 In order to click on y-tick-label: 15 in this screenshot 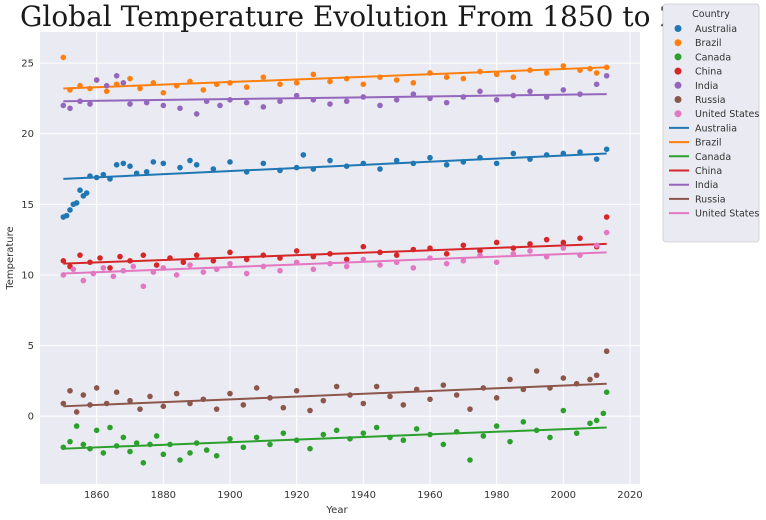, I will do `click(27, 205)`.